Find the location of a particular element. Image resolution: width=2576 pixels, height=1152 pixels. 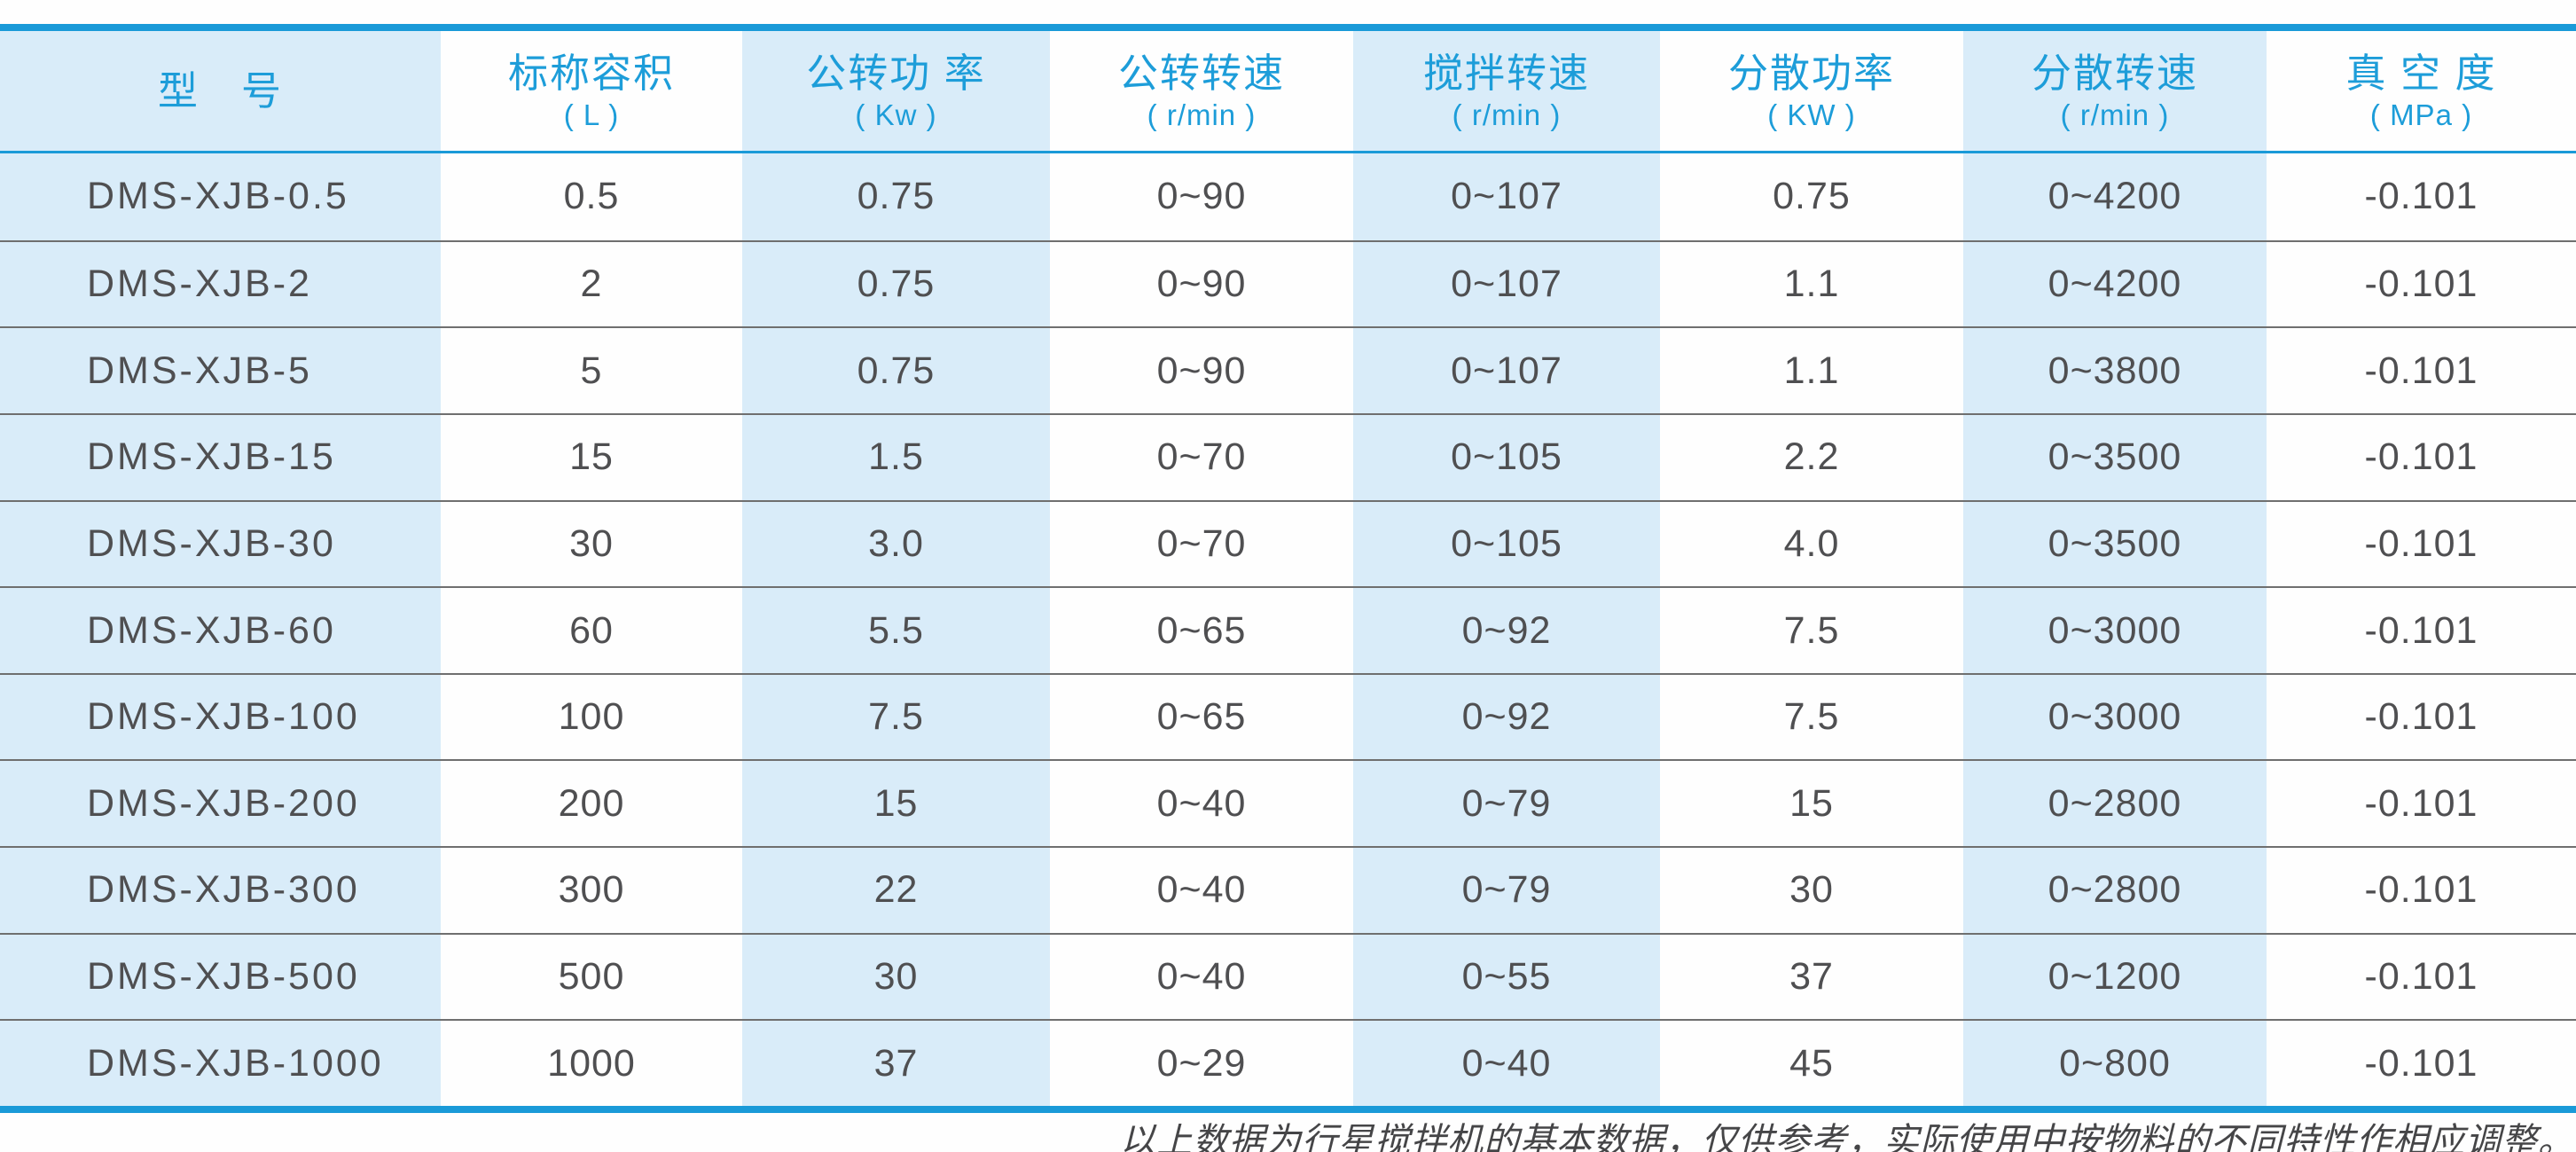

header-cell-3: 公转转速( r/min ) is located at coordinates (1201, 91).